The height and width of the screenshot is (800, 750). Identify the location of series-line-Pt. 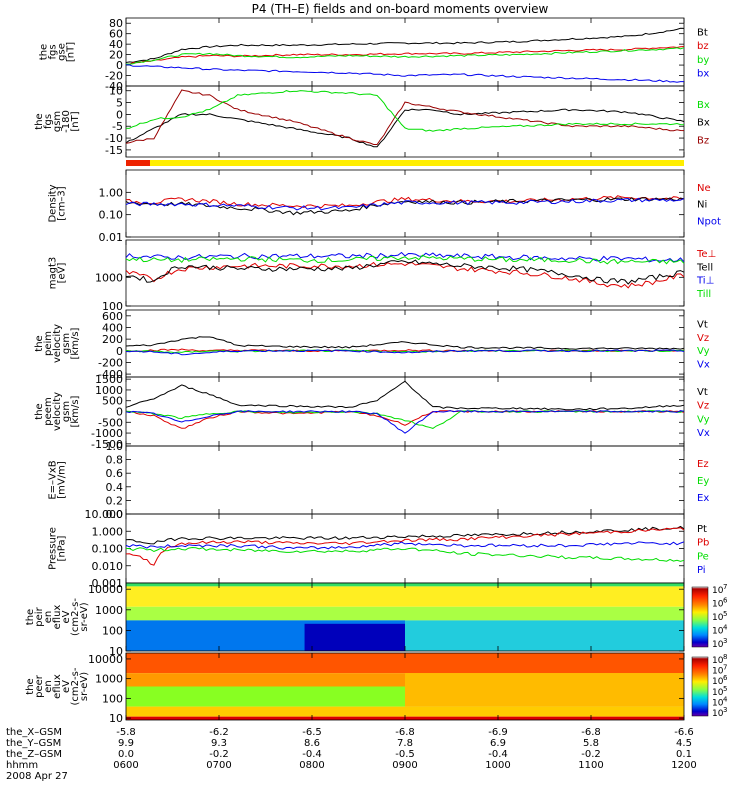
(405, 535).